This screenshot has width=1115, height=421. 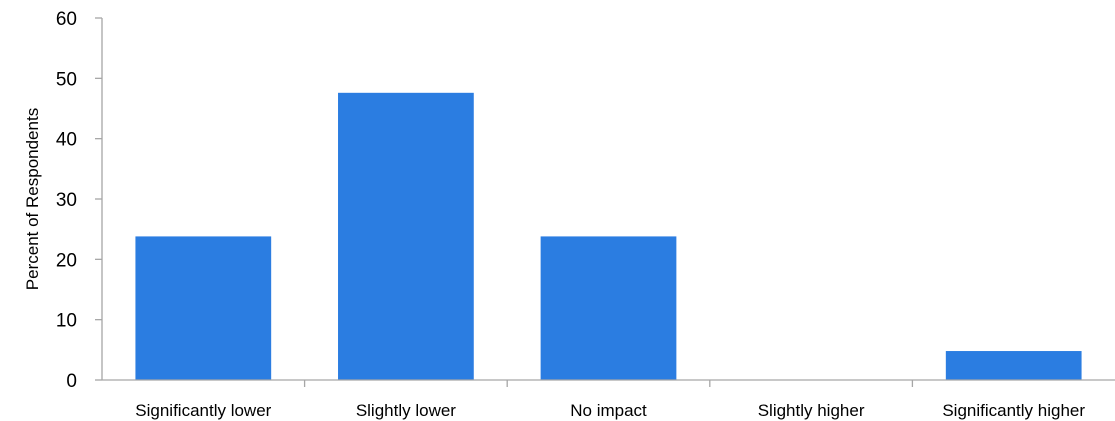 I want to click on y-tick-label: 10, so click(x=66, y=321).